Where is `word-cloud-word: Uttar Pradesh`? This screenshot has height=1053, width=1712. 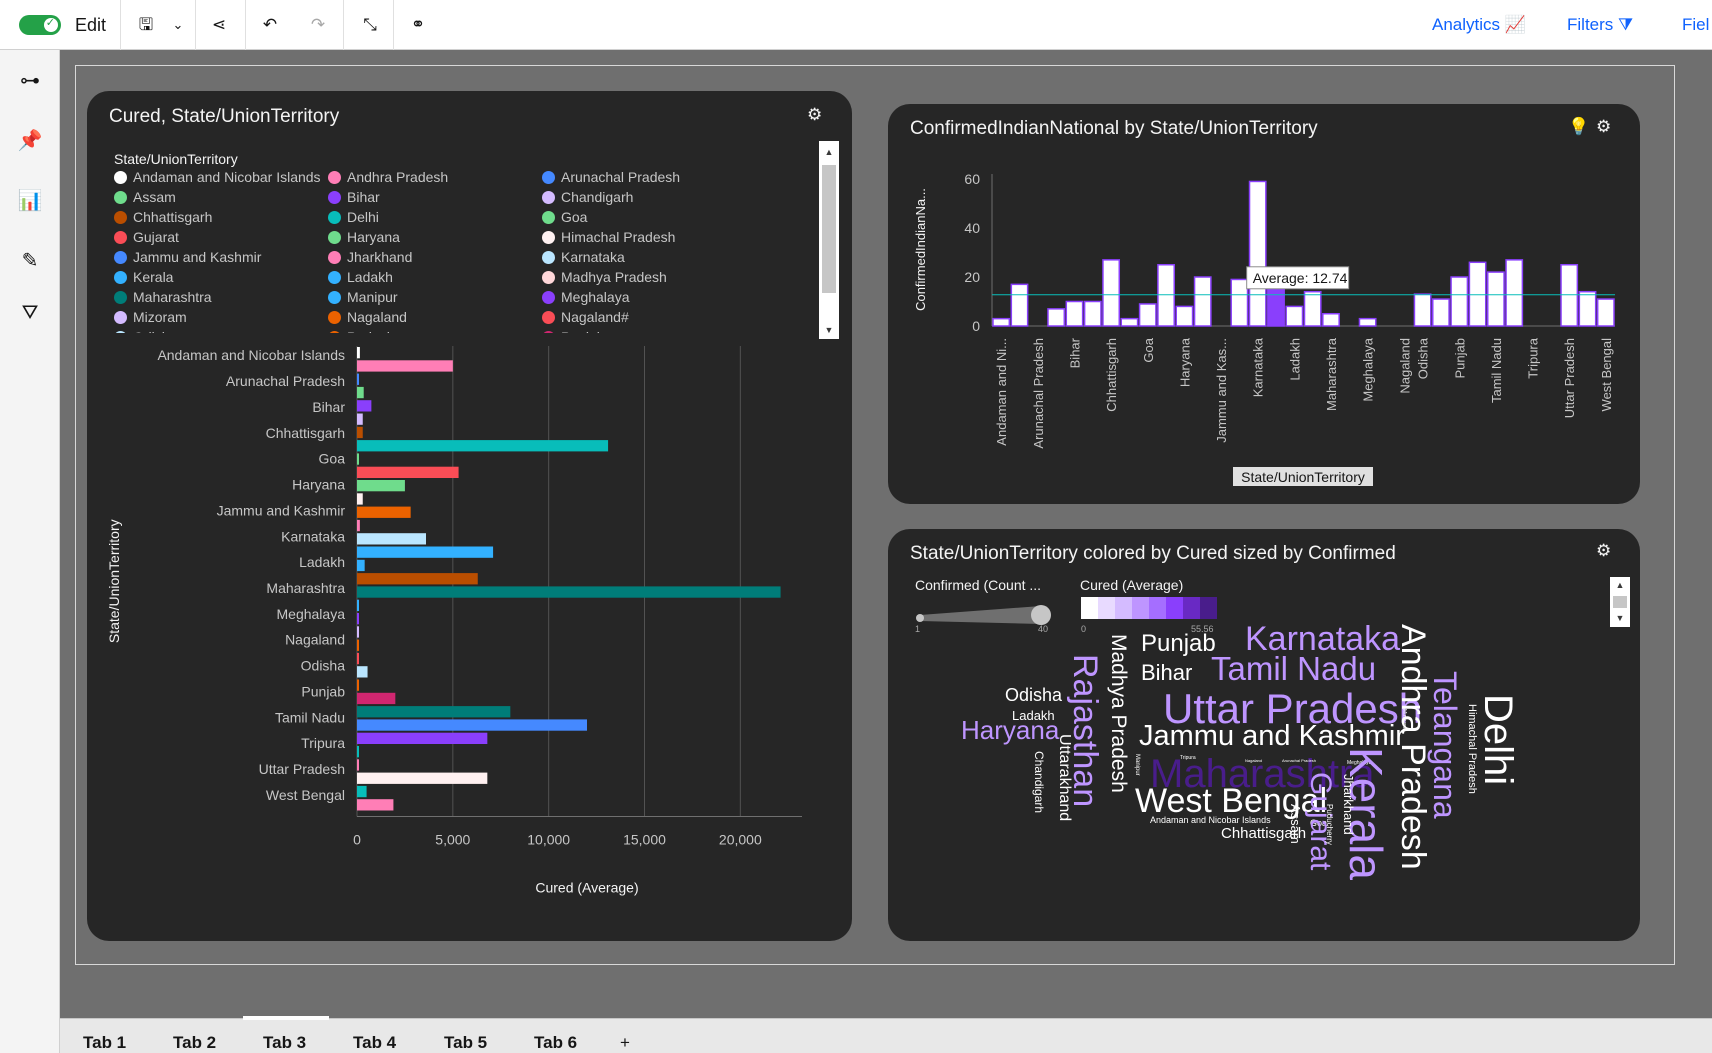 word-cloud-word: Uttar Pradesh is located at coordinates (1293, 708).